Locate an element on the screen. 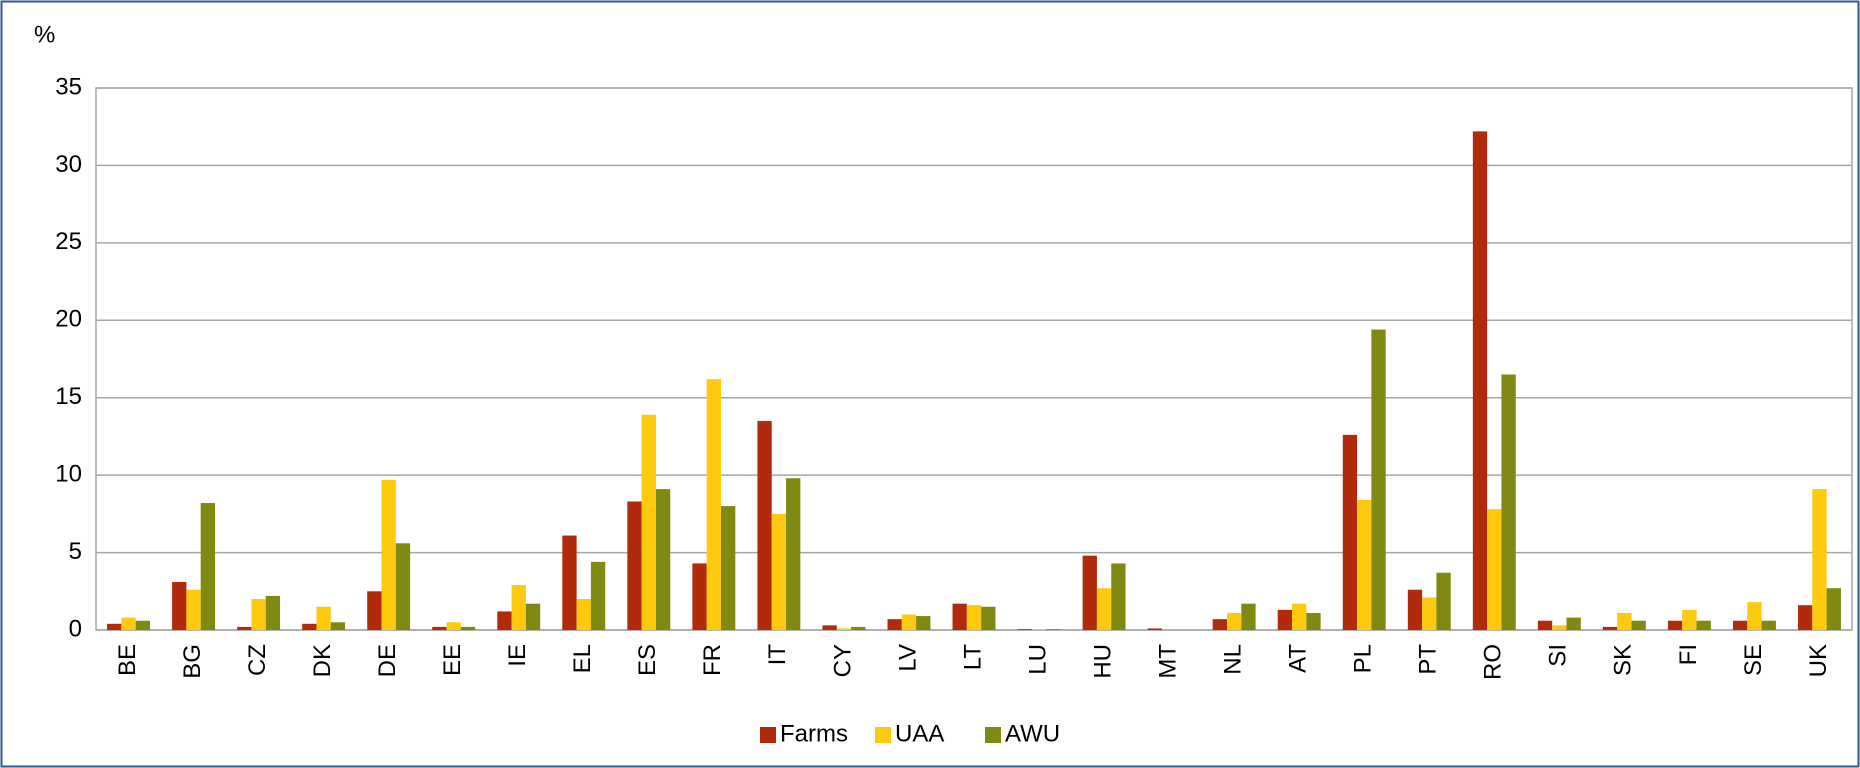 The width and height of the screenshot is (1860, 768). y-axis-label: % is located at coordinates (44, 34).